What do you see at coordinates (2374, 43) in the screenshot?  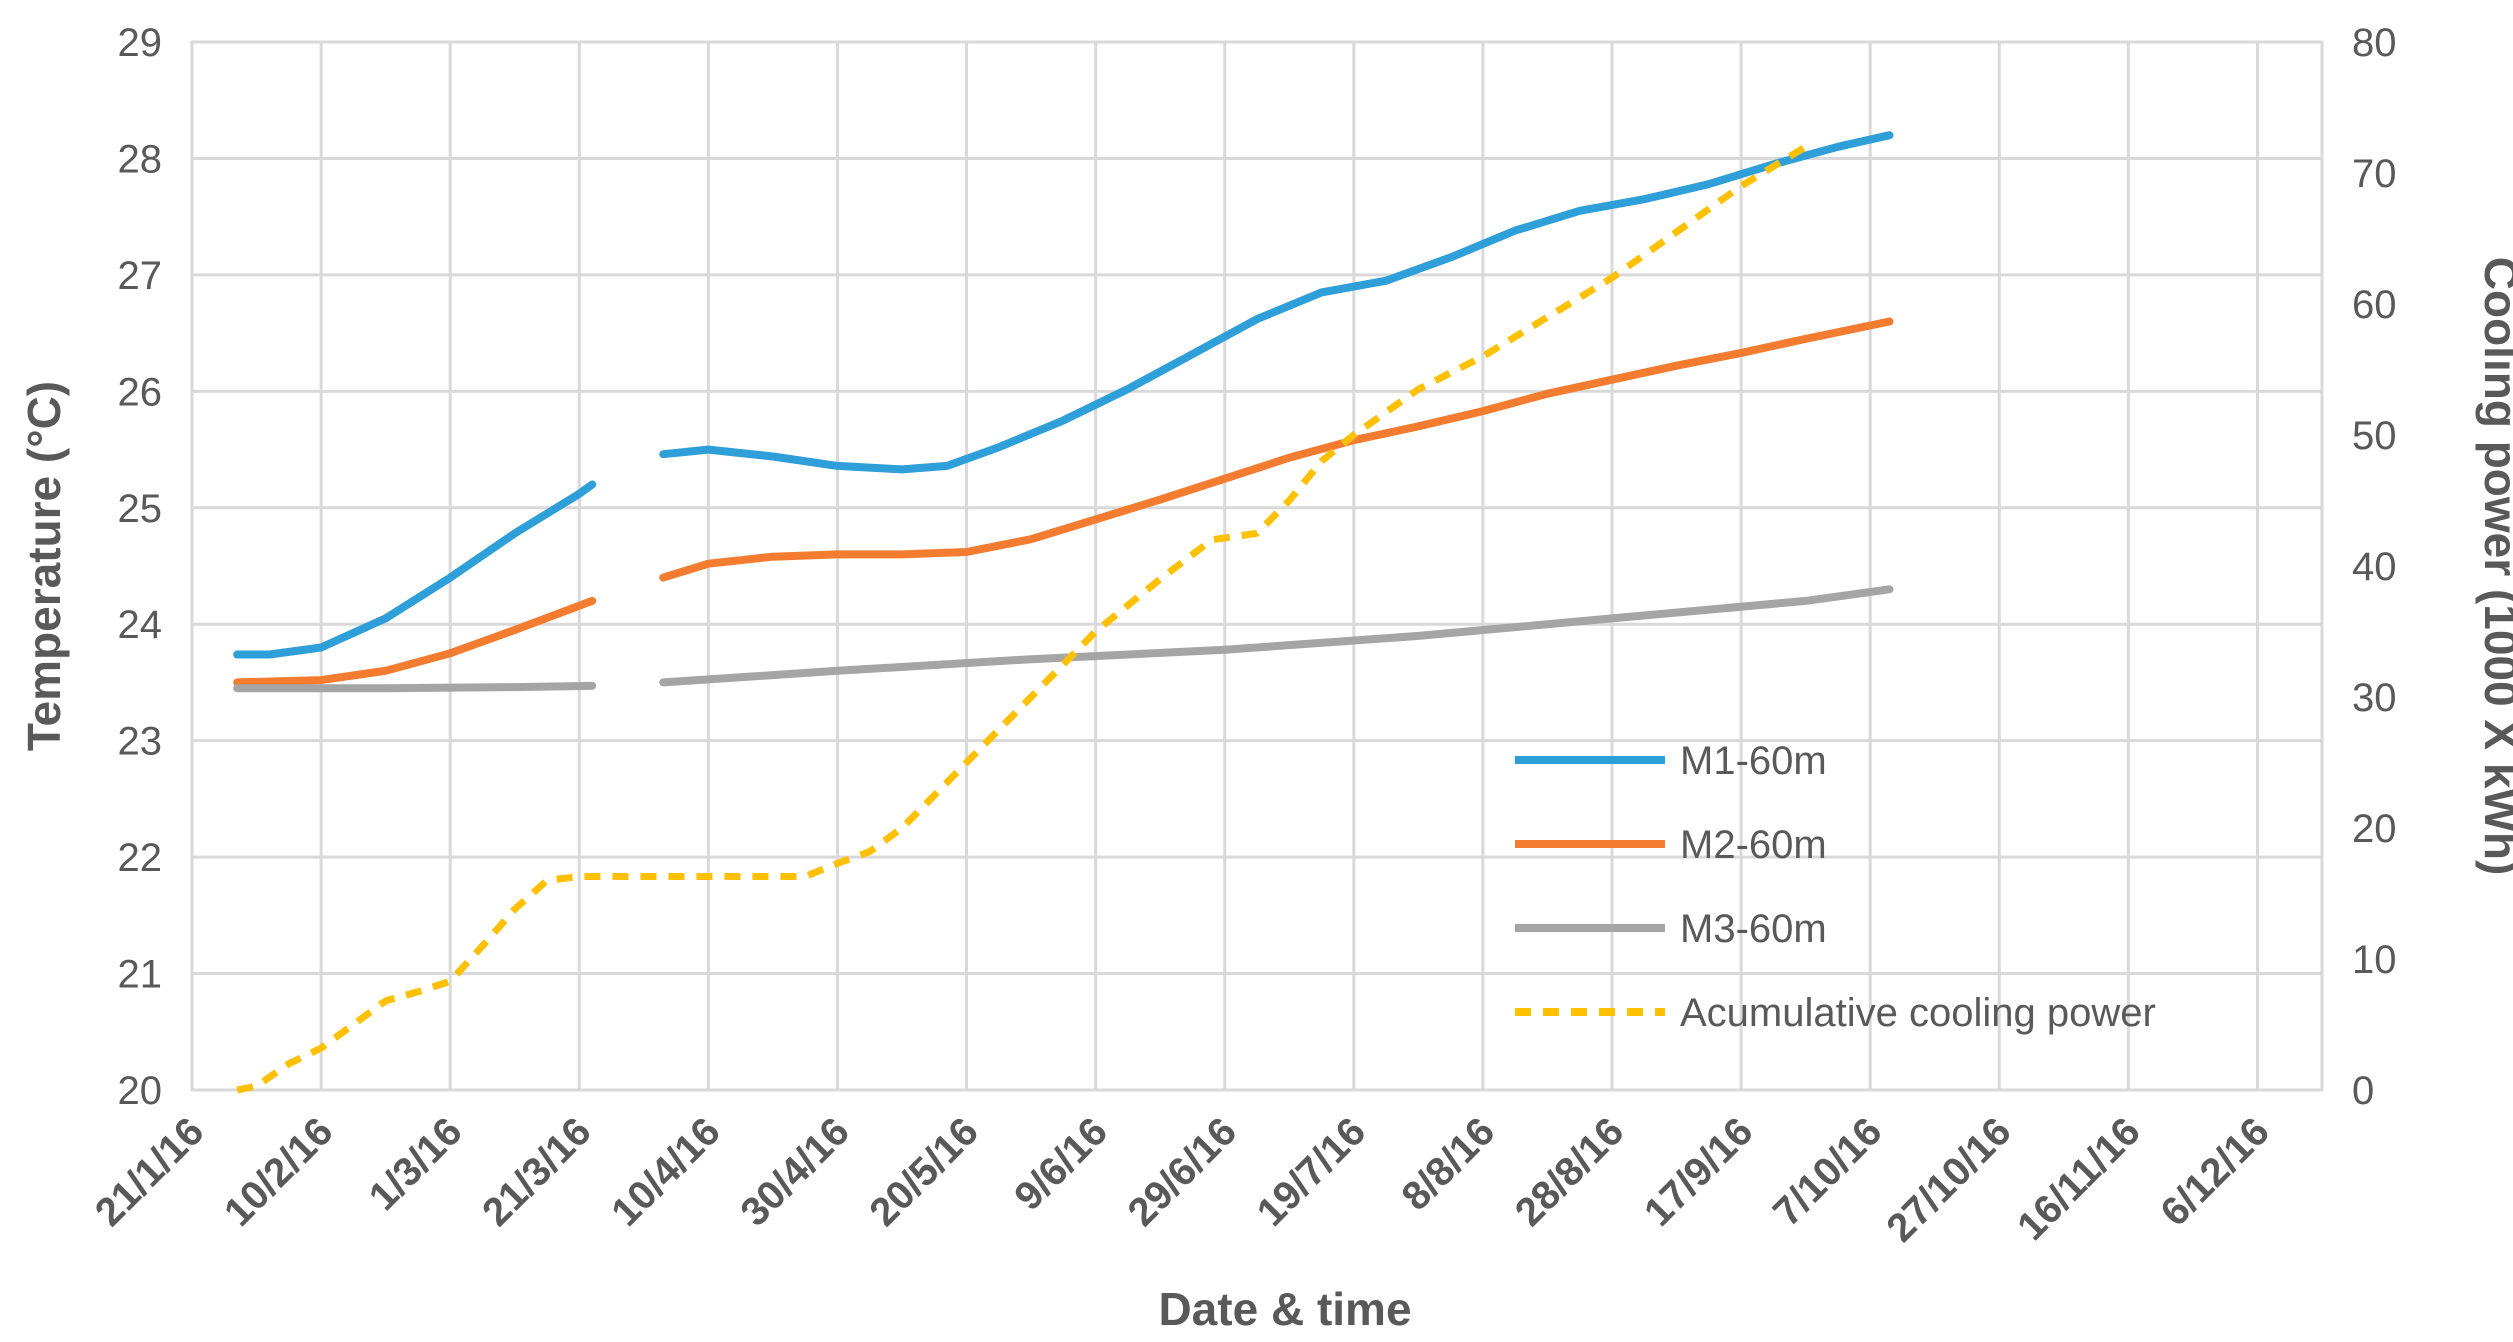 I see `y2-tick-label: 80` at bounding box center [2374, 43].